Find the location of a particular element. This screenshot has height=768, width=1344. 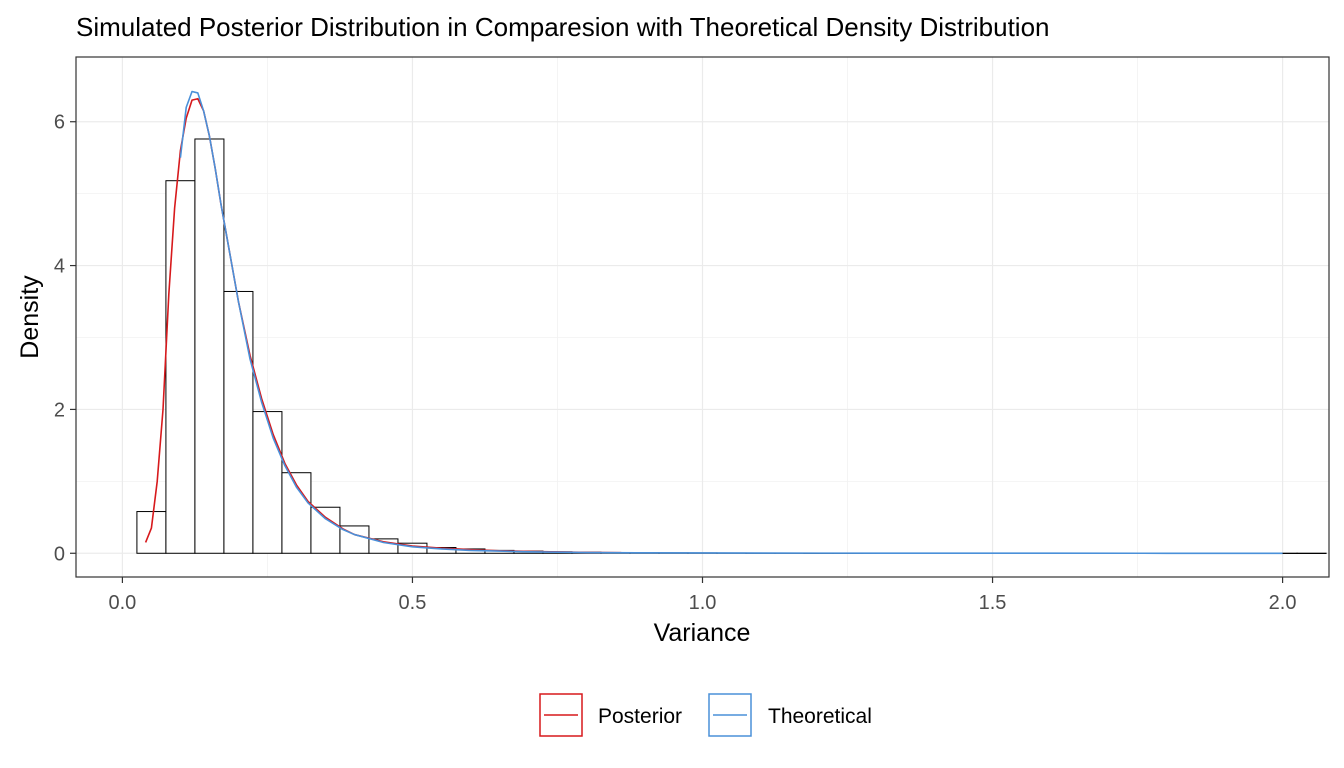

y-tick-label: 6 is located at coordinates (59, 123).